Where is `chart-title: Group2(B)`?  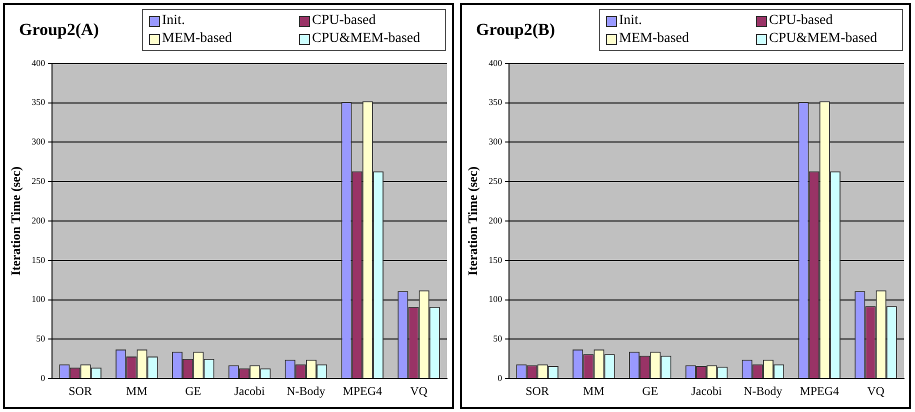 chart-title: Group2(B) is located at coordinates (516, 30).